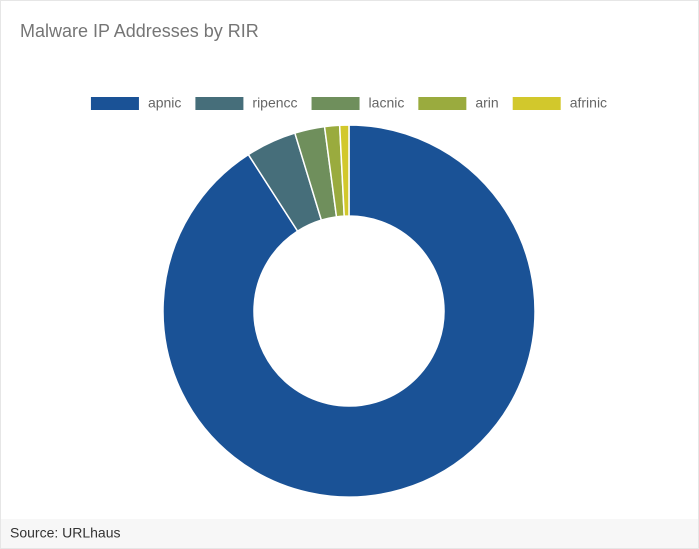 The height and width of the screenshot is (549, 699). Describe the element at coordinates (274, 103) in the screenshot. I see `legend-label: ripencc` at that location.